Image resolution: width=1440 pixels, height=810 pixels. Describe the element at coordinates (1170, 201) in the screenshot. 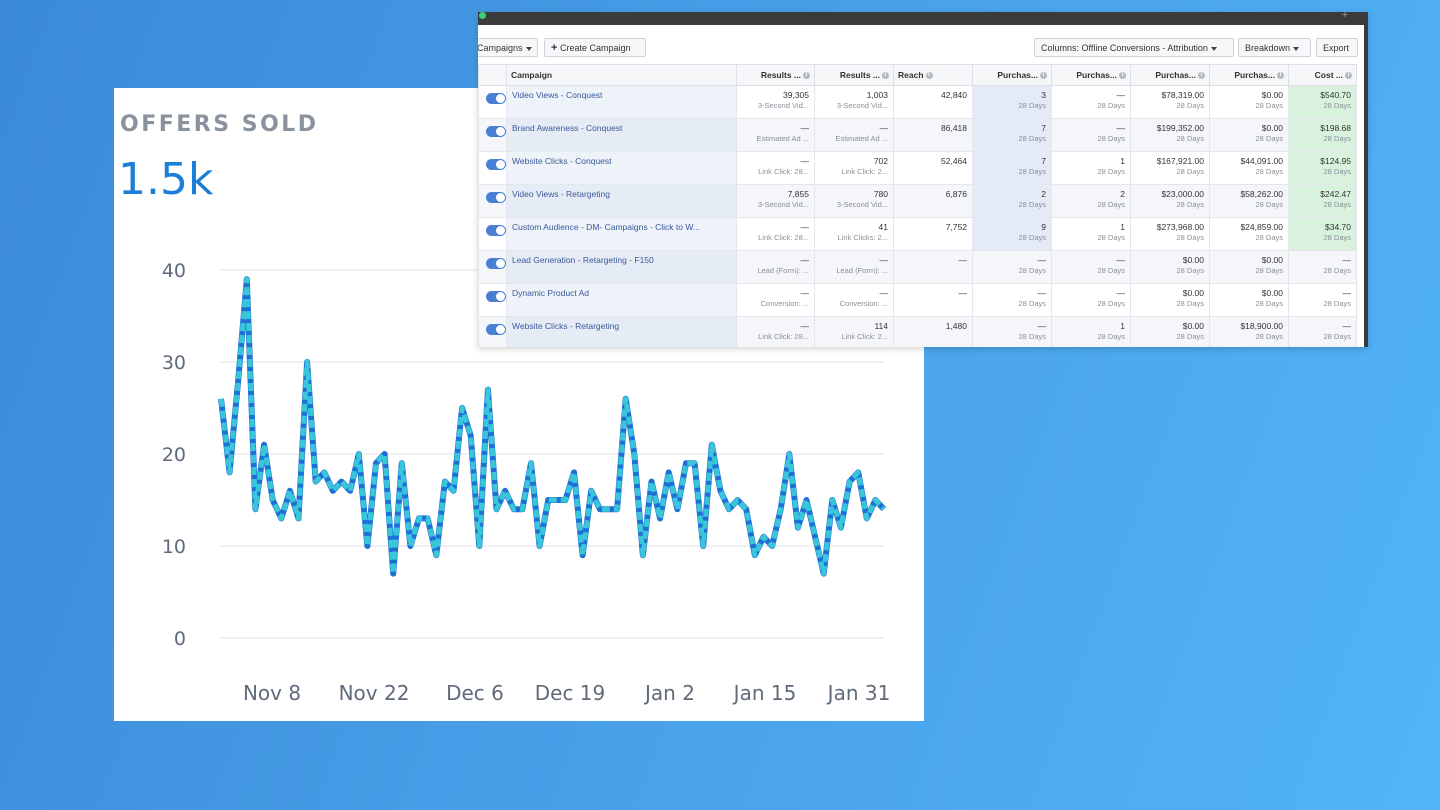

I see `purchases-value-cell: $23,000.00 28 Days` at that location.